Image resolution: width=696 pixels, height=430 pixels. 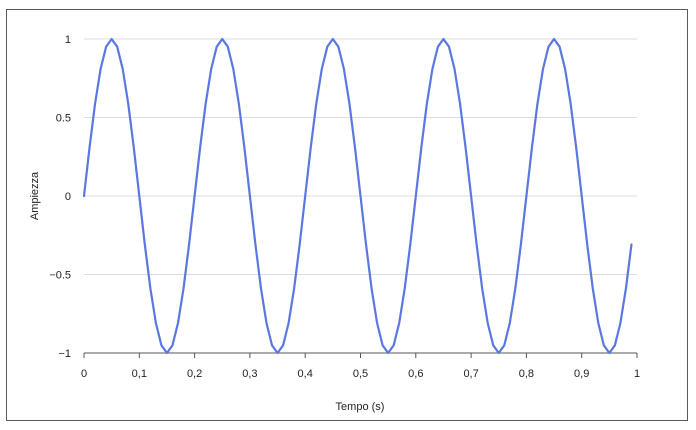 I want to click on x-tick-label: 0,4, so click(x=305, y=374).